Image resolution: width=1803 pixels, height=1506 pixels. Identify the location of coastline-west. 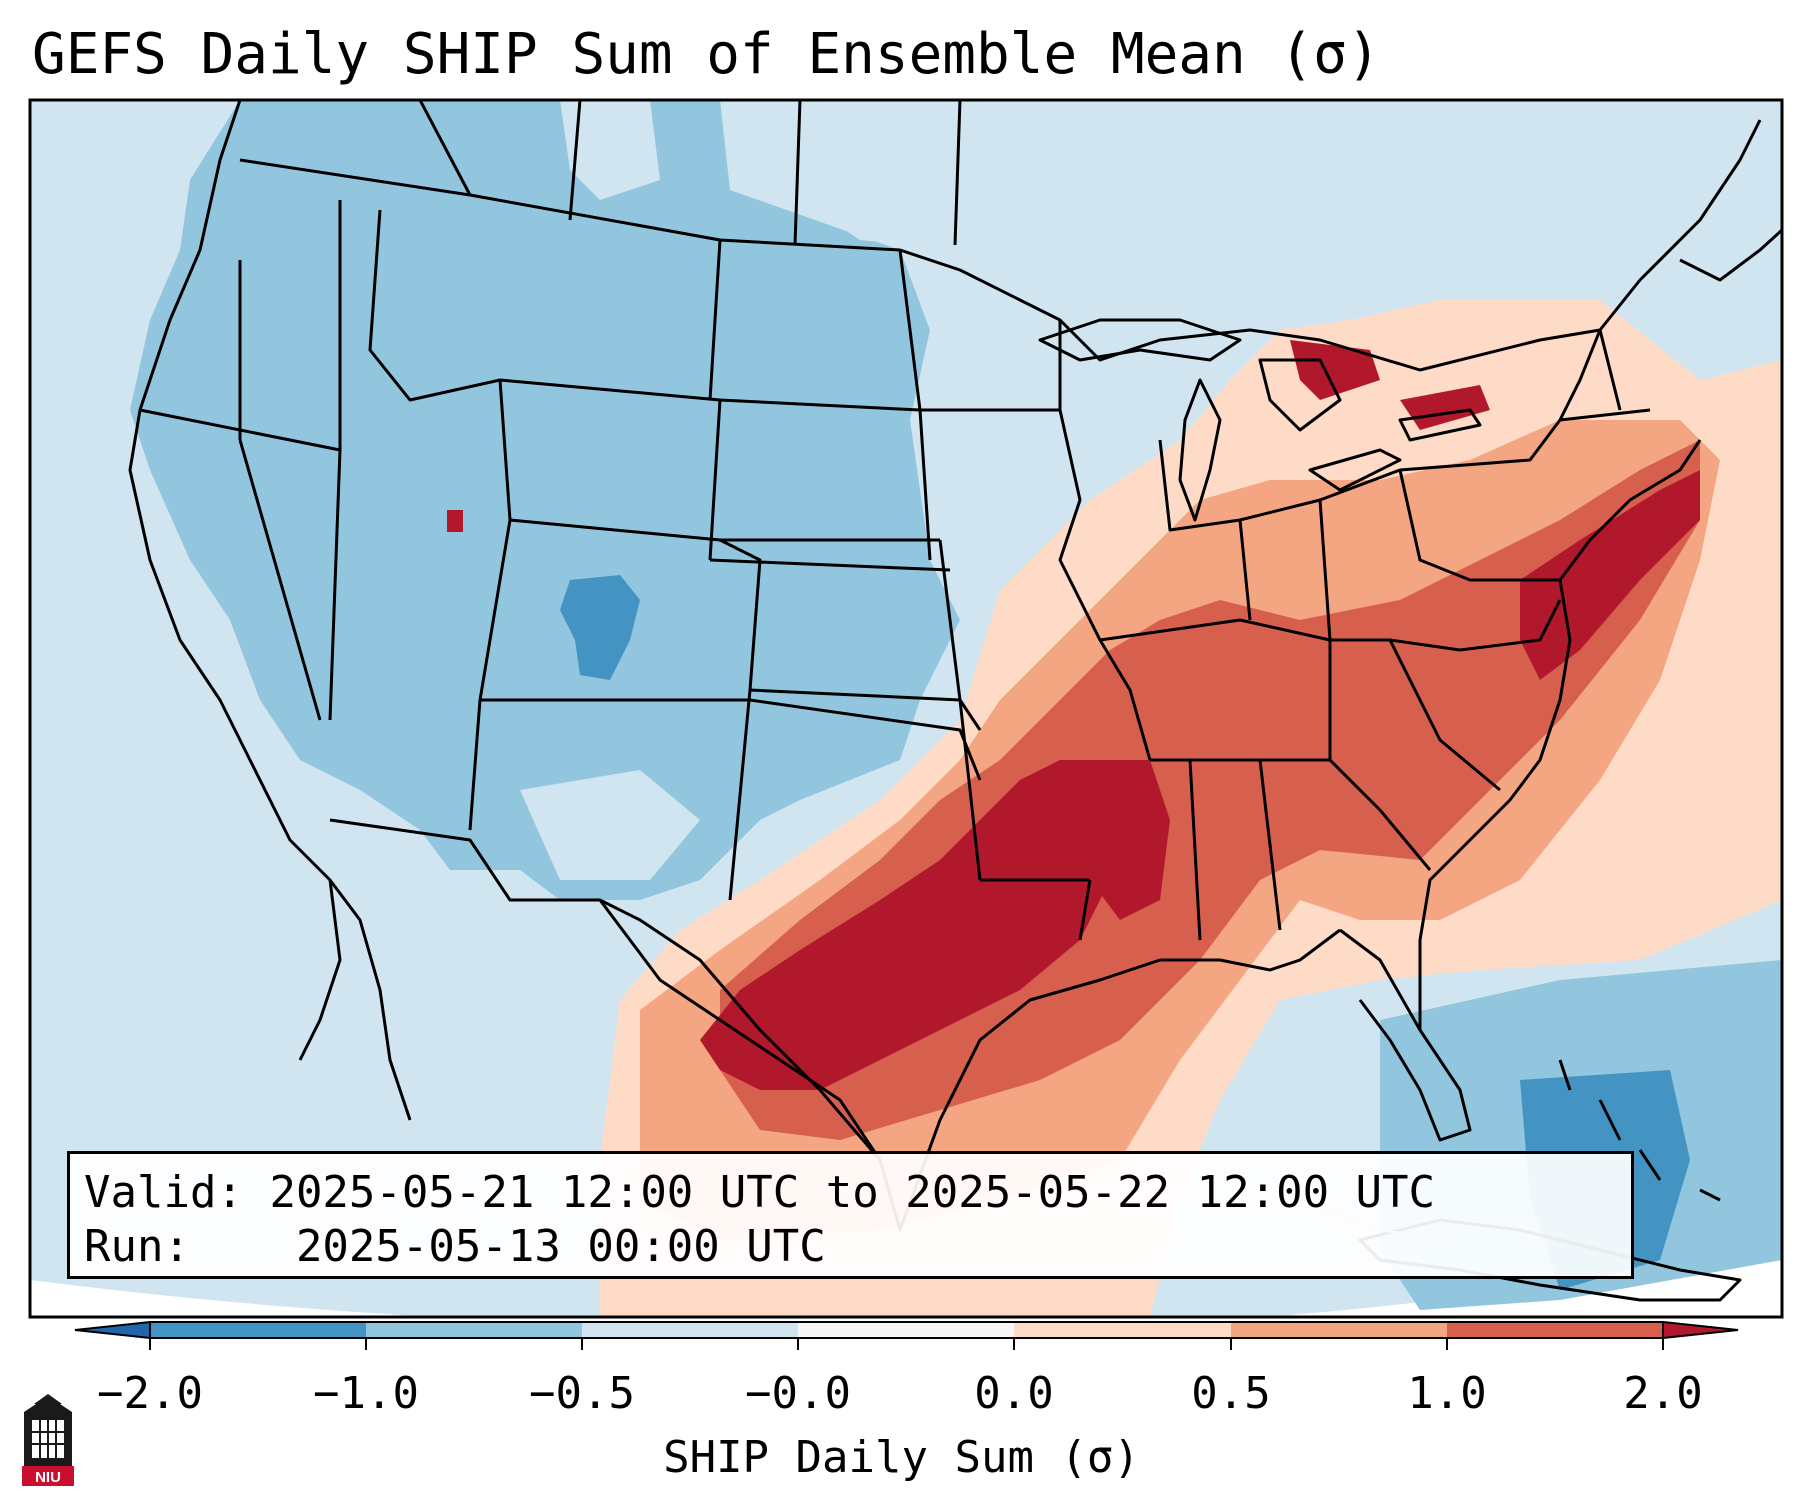
(270, 610).